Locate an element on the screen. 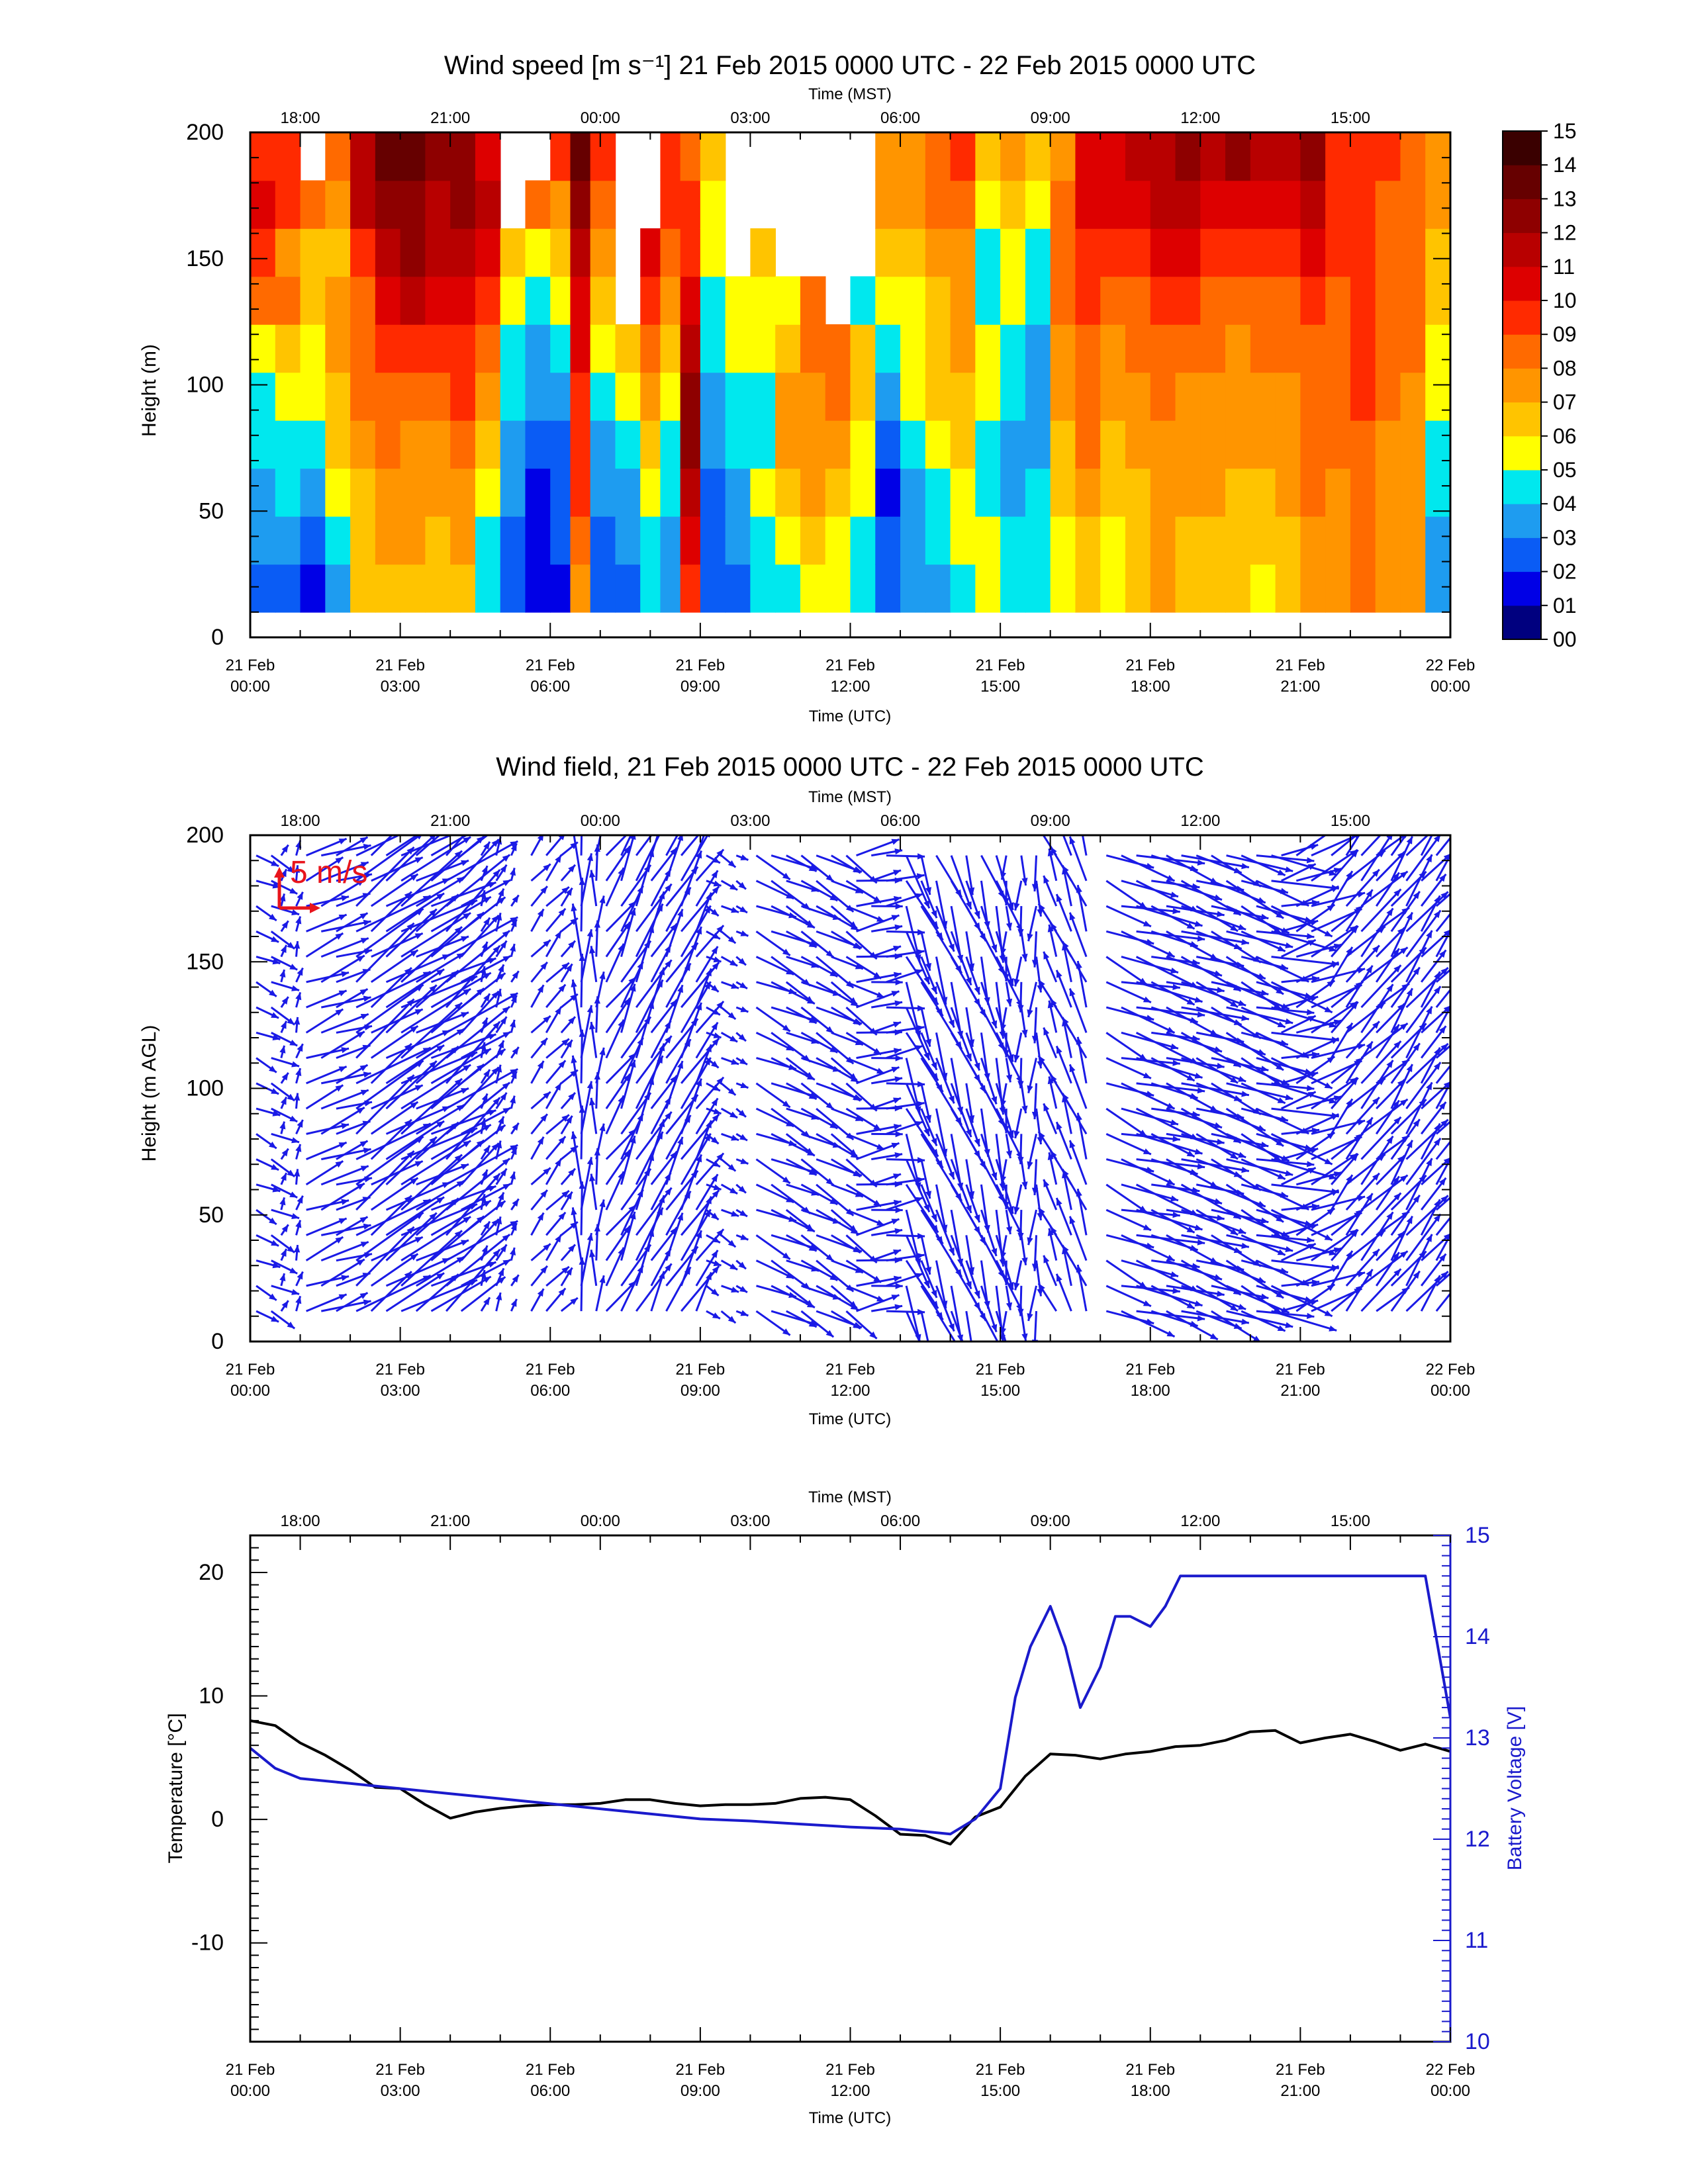  y-tick-label: 10 is located at coordinates (211, 1696).